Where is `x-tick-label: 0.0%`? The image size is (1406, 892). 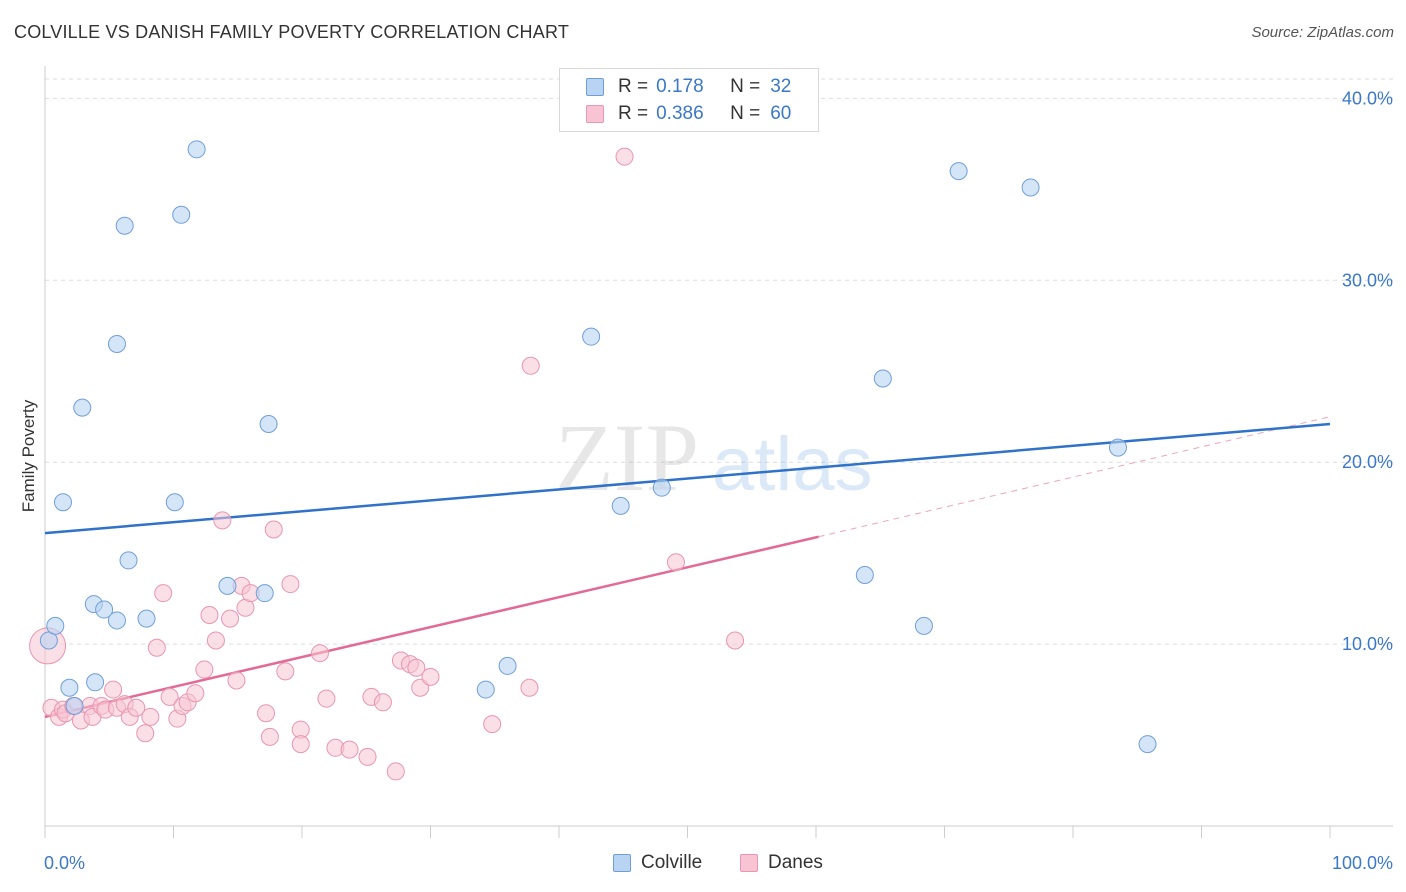
x-tick-label: 0.0% is located at coordinates (64, 863).